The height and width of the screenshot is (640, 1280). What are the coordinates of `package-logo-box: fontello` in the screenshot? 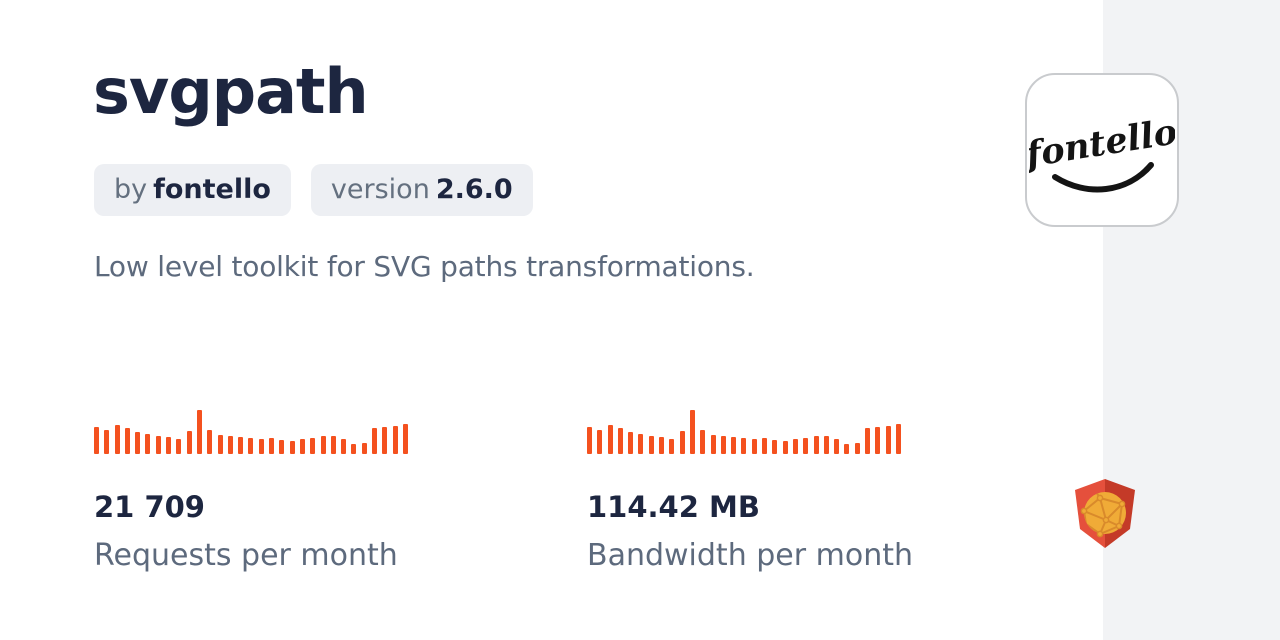 It's located at (1102, 150).